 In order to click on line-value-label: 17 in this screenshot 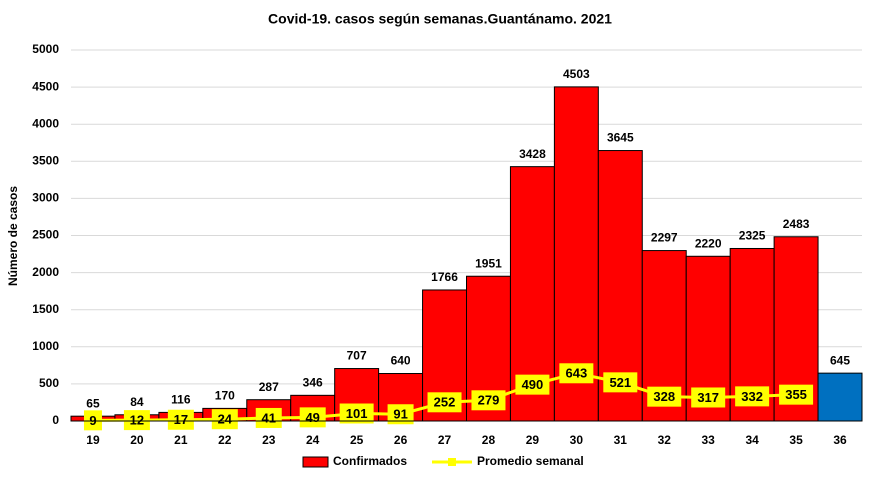, I will do `click(181, 419)`.